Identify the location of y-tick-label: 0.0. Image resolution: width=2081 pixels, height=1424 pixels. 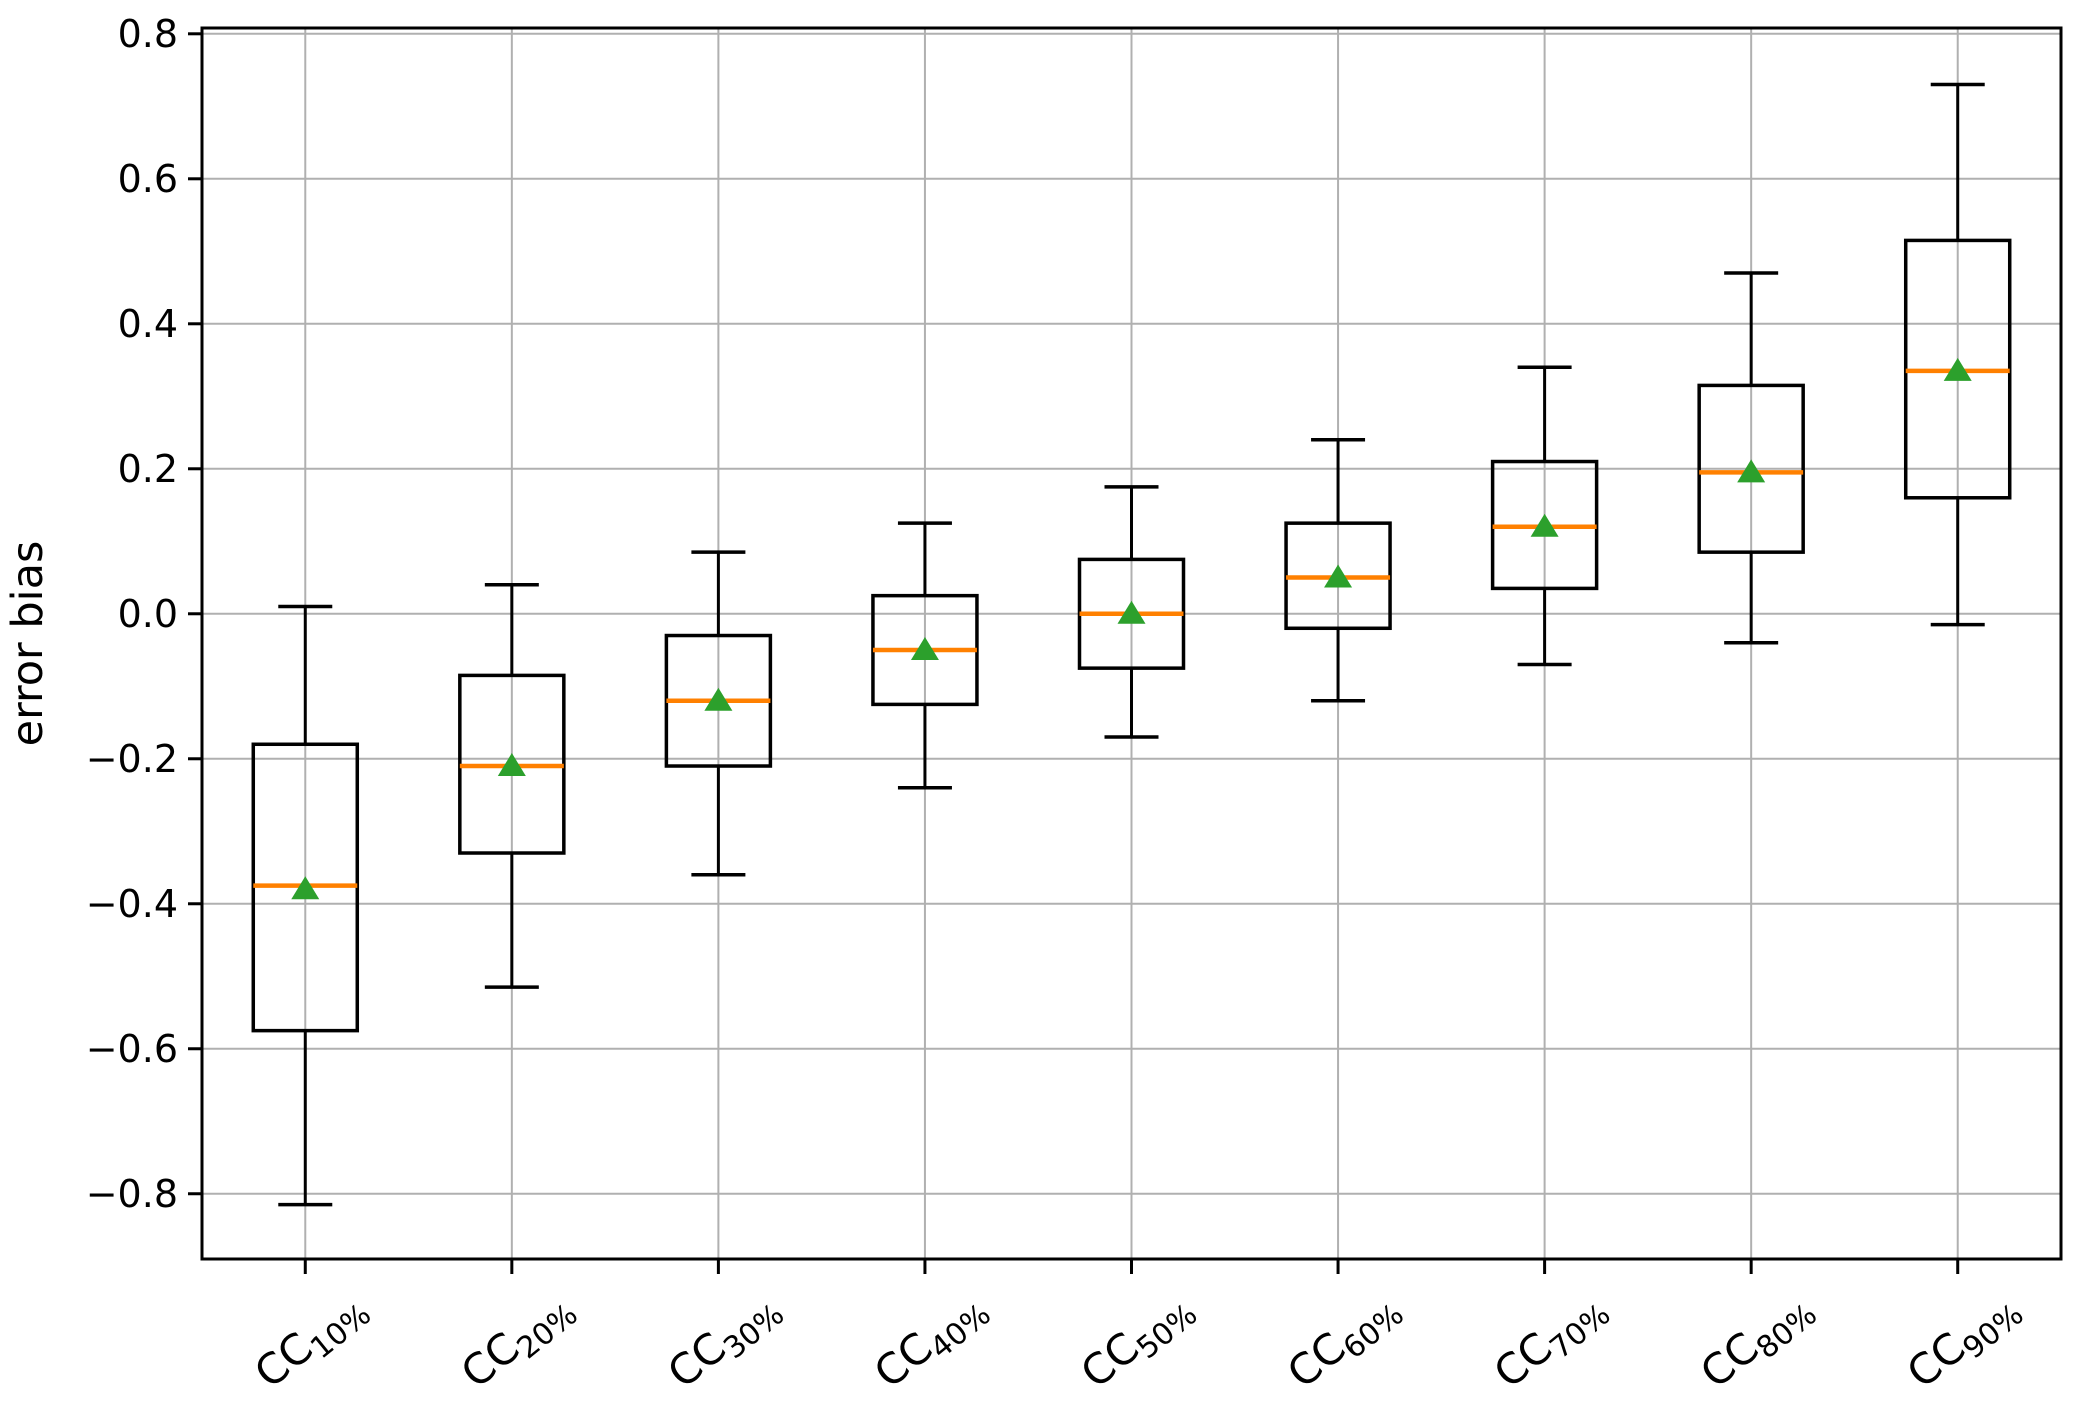
(148, 614).